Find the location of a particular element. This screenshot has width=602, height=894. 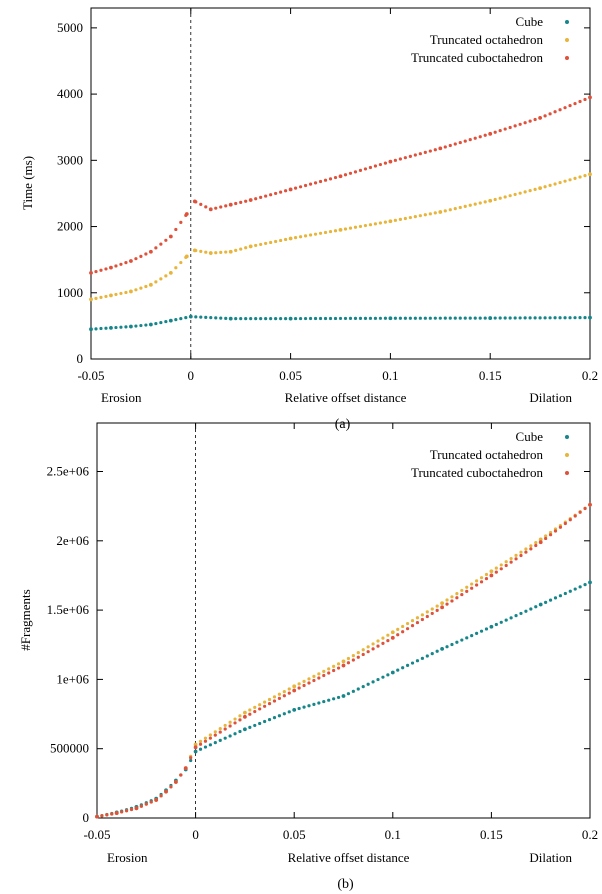

legend-label: Truncated cuboctahedron is located at coordinates (477, 472).